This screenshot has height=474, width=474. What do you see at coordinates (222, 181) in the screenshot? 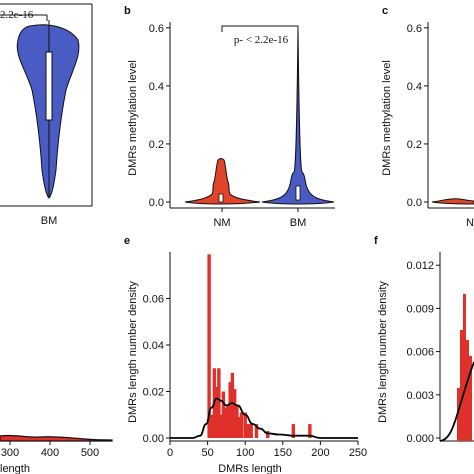
I see `panel-b-violin-nm` at bounding box center [222, 181].